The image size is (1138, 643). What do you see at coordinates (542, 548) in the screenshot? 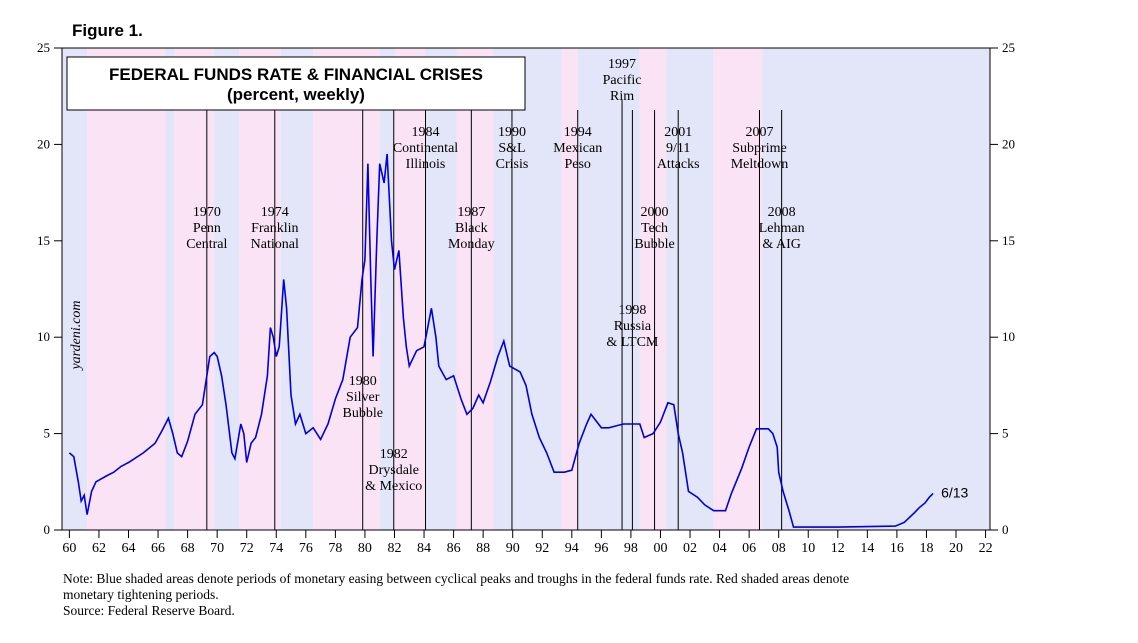
I see `x-tick-label: 92` at bounding box center [542, 548].